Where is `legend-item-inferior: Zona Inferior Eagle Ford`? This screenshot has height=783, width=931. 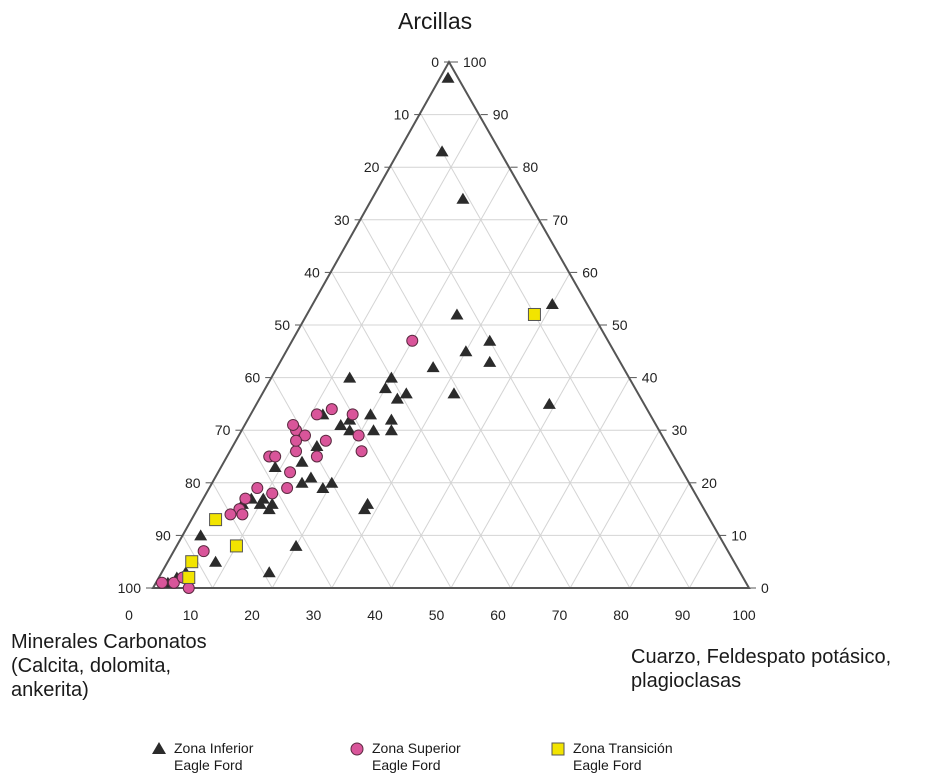 legend-item-inferior: Zona Inferior Eagle Ford is located at coordinates (202, 757).